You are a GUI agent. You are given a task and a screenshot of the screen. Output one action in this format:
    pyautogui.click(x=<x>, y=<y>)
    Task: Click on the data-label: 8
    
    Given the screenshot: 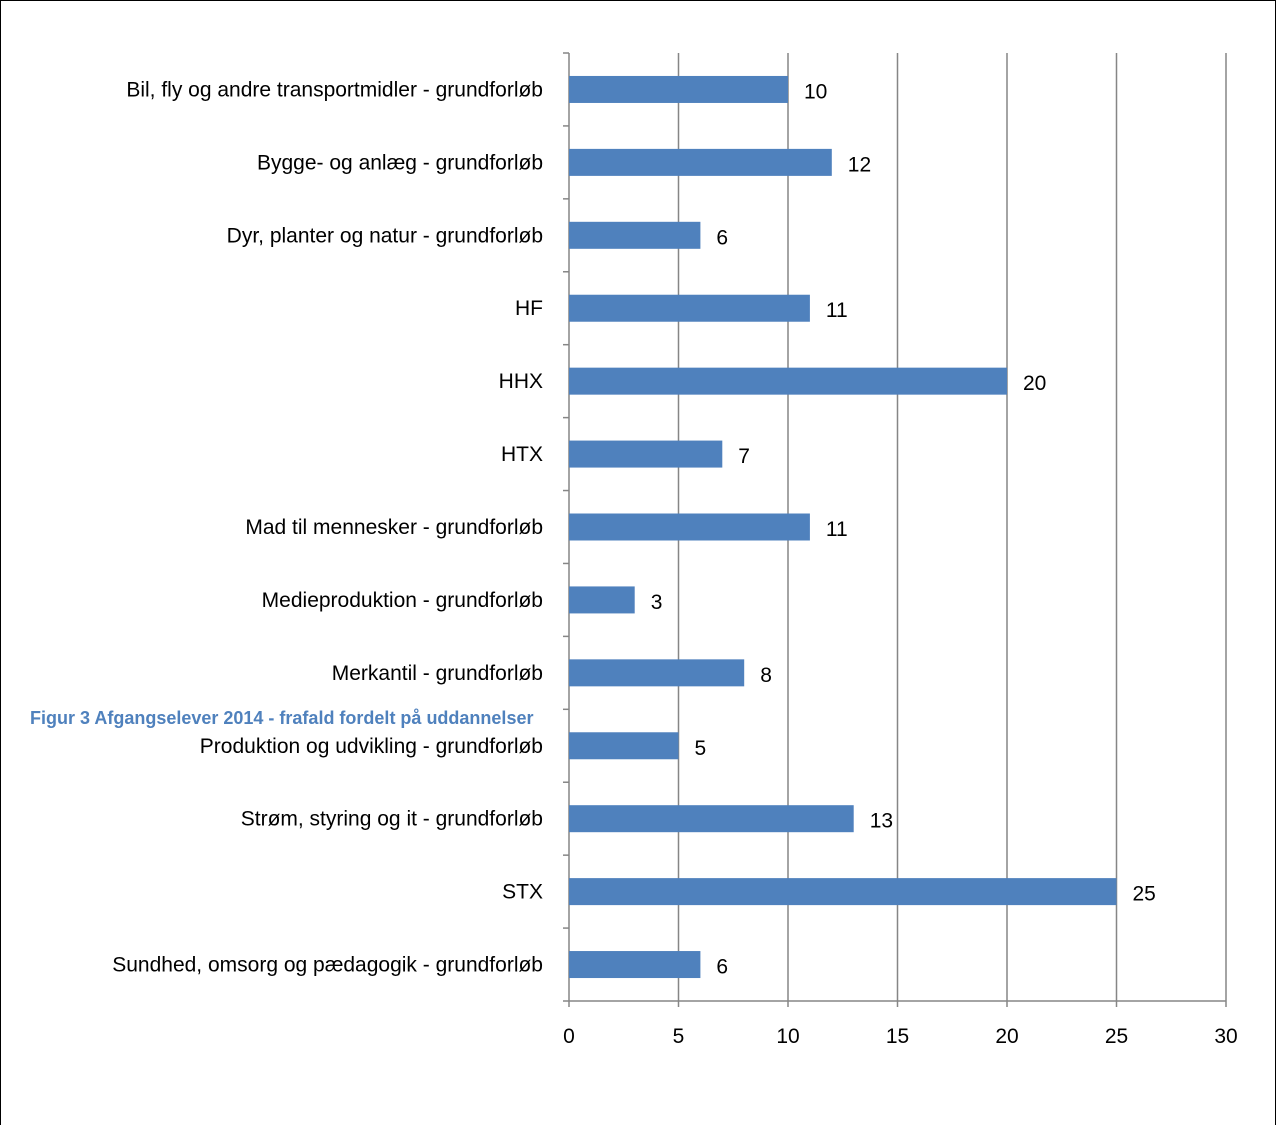 What is the action you would take?
    pyautogui.click(x=766, y=675)
    